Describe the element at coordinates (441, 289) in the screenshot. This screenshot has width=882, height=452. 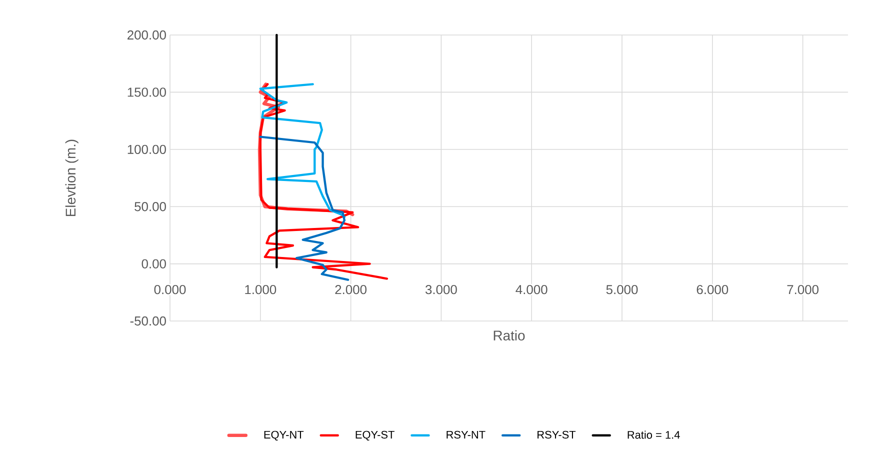
I see `x-tick-label: 3.000` at that location.